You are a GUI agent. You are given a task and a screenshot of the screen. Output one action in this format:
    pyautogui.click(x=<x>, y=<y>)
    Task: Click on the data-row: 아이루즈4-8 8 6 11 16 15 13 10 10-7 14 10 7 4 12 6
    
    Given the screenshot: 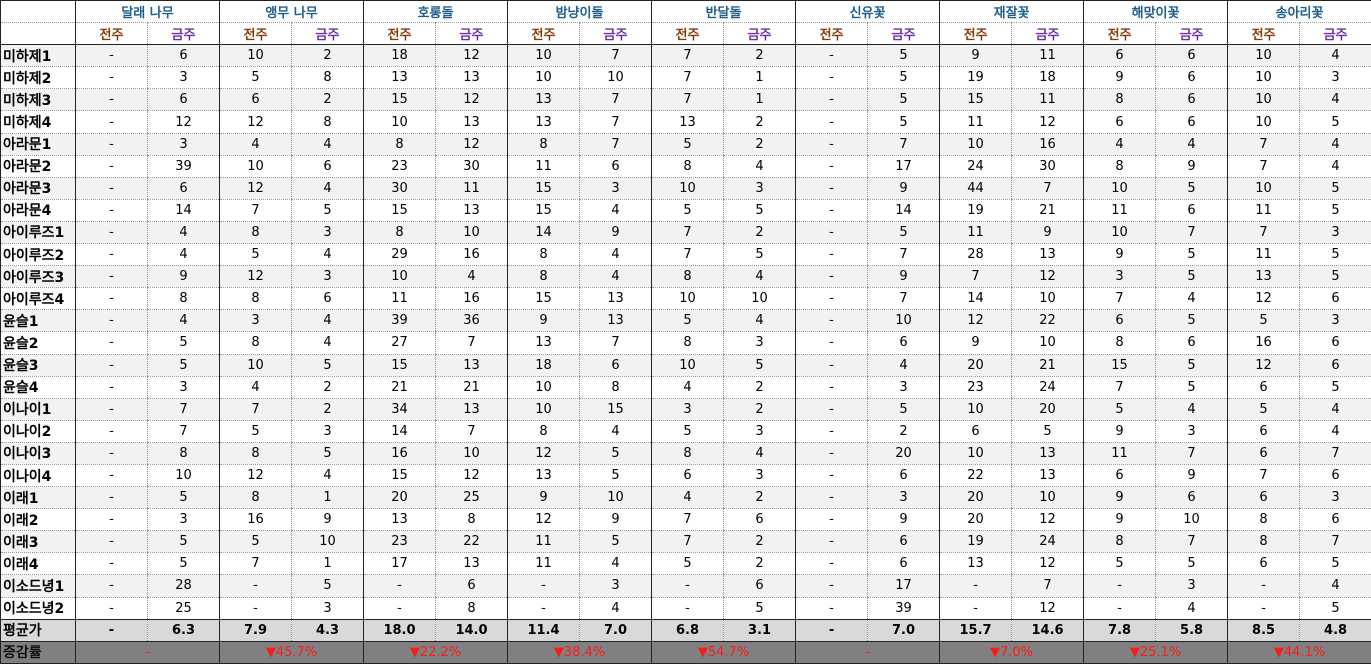 What is the action you would take?
    pyautogui.click(x=685, y=299)
    